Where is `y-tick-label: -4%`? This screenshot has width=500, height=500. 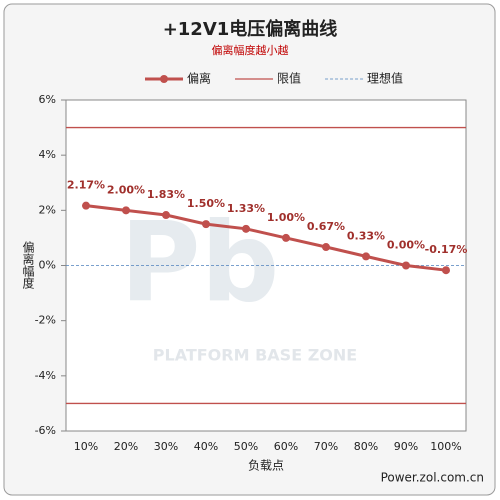
y-tick-label: -4% is located at coordinates (45, 375).